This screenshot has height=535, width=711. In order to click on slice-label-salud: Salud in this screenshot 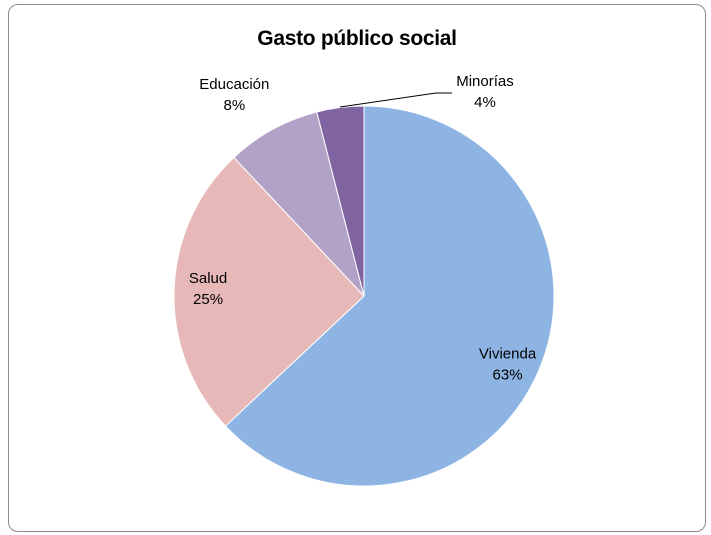, I will do `click(208, 278)`.